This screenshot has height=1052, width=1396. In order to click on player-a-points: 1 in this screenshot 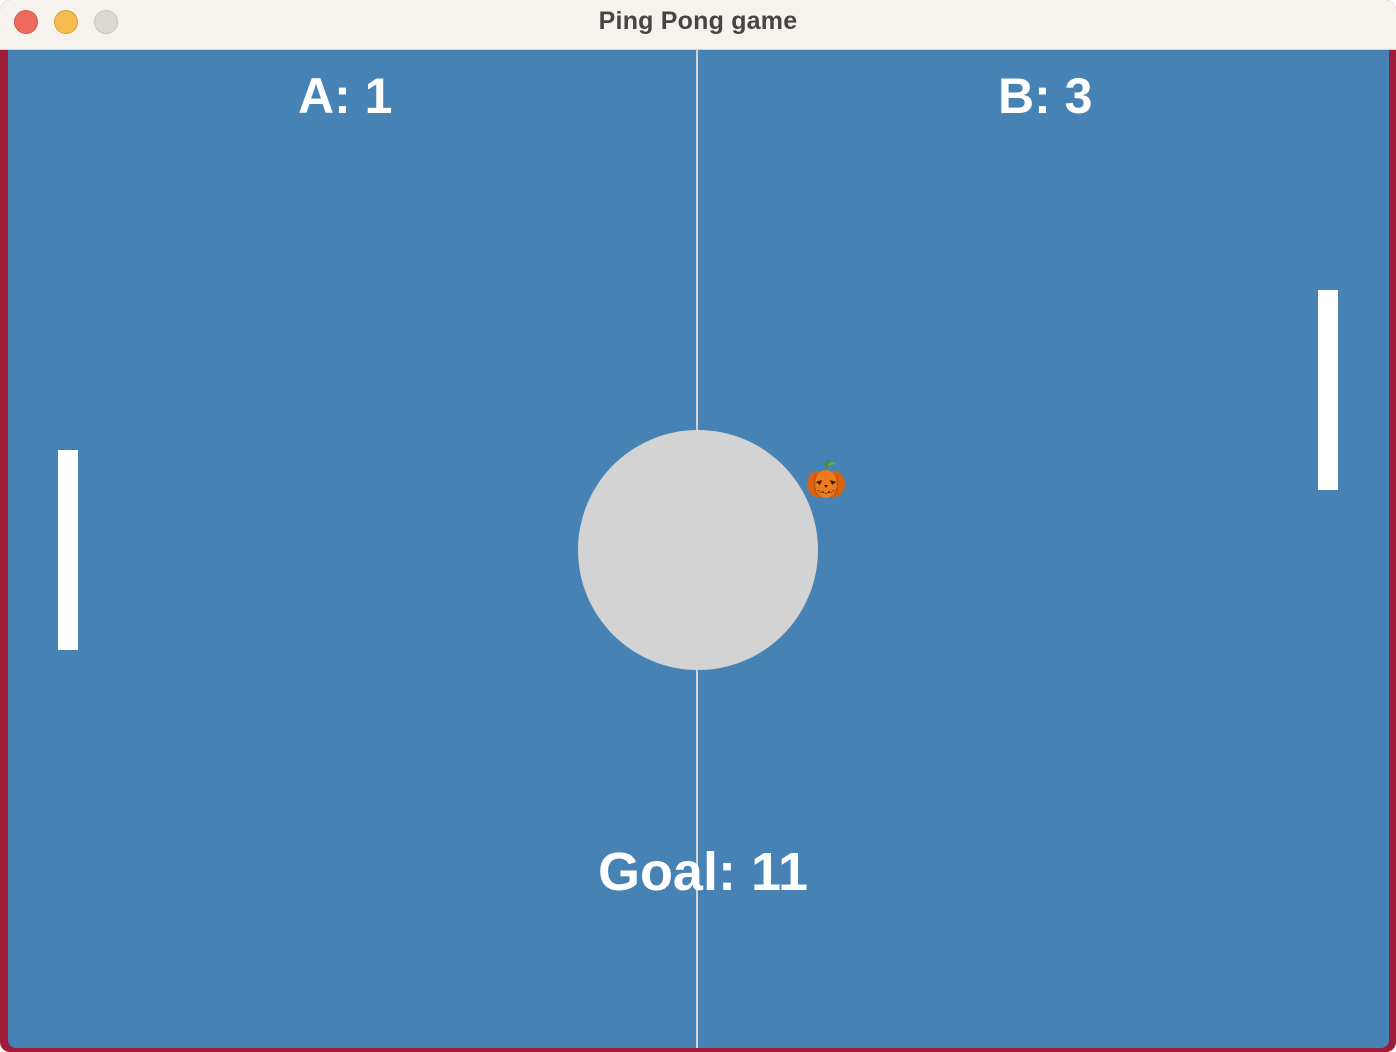, I will do `click(379, 96)`.